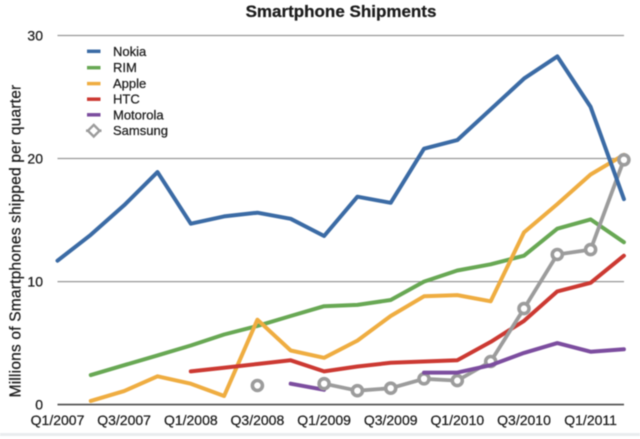  What do you see at coordinates (258, 420) in the screenshot?
I see `svg-text: Q3/2008` at bounding box center [258, 420].